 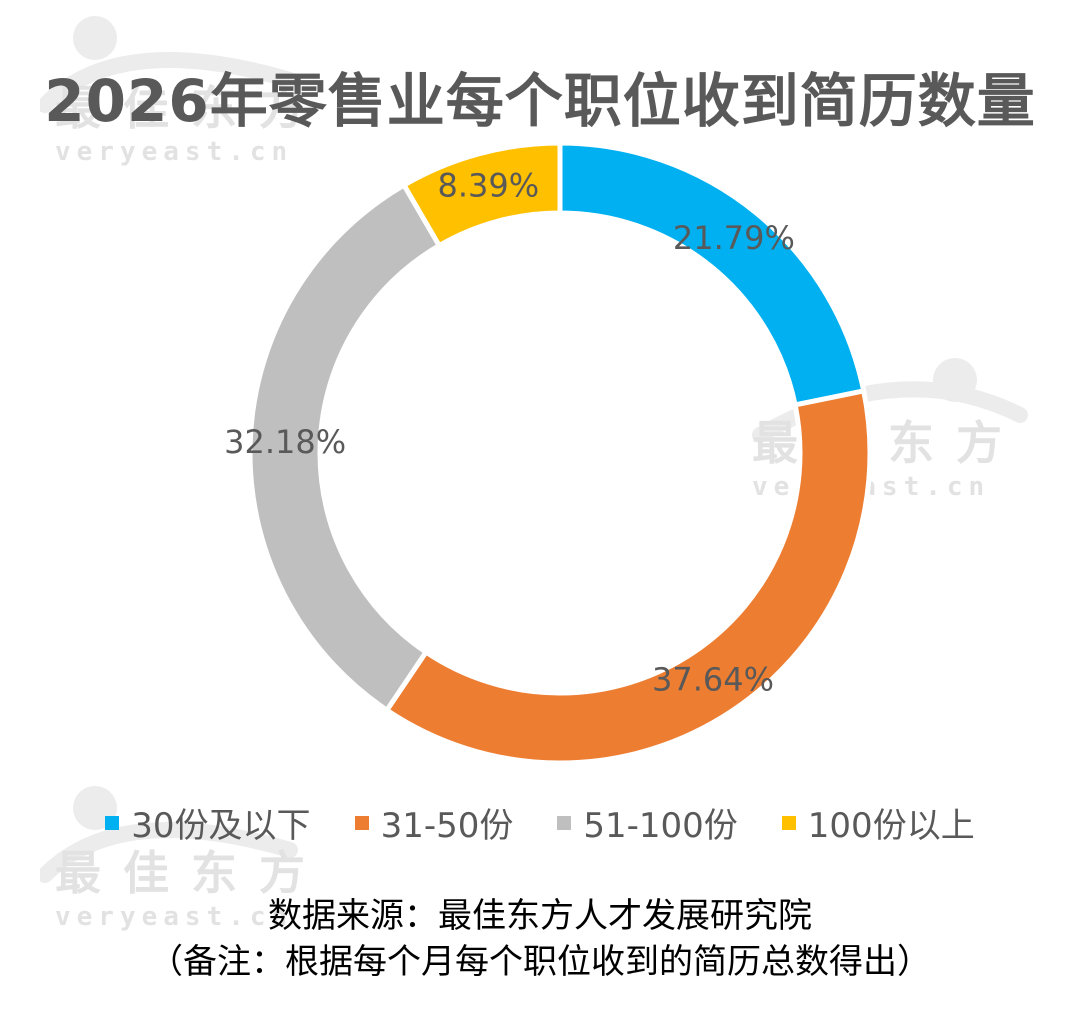 I want to click on legend-label: 31-50份, so click(x=447, y=826).